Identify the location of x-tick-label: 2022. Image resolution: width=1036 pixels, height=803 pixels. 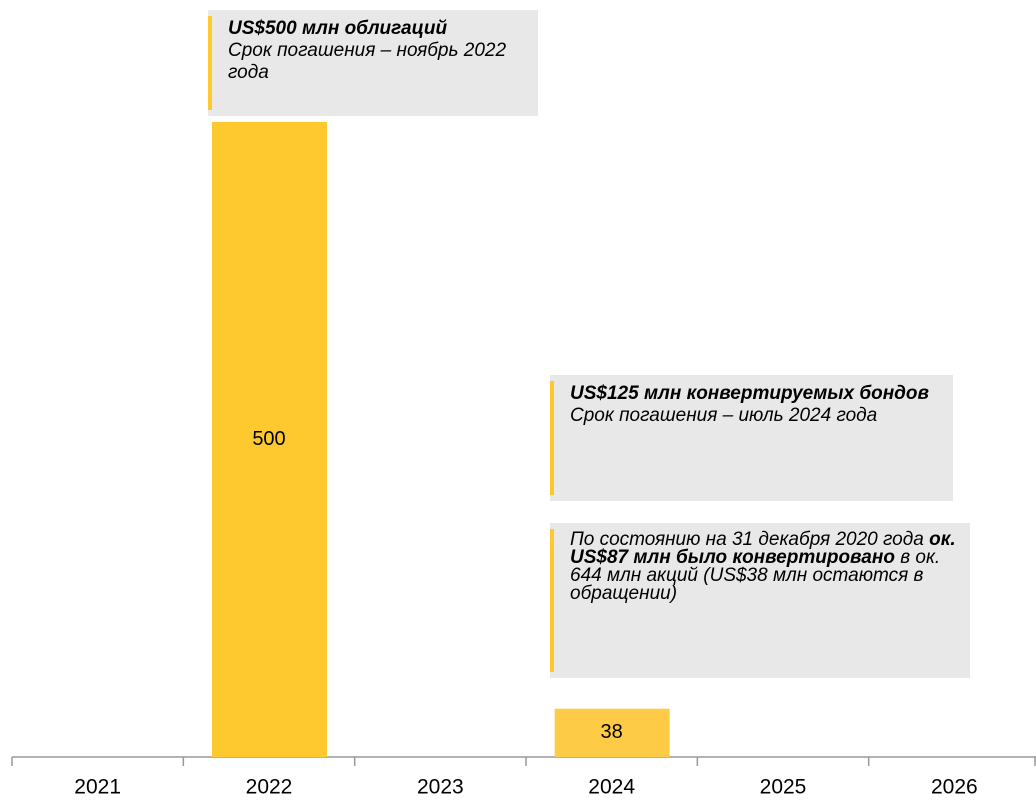
(269, 787).